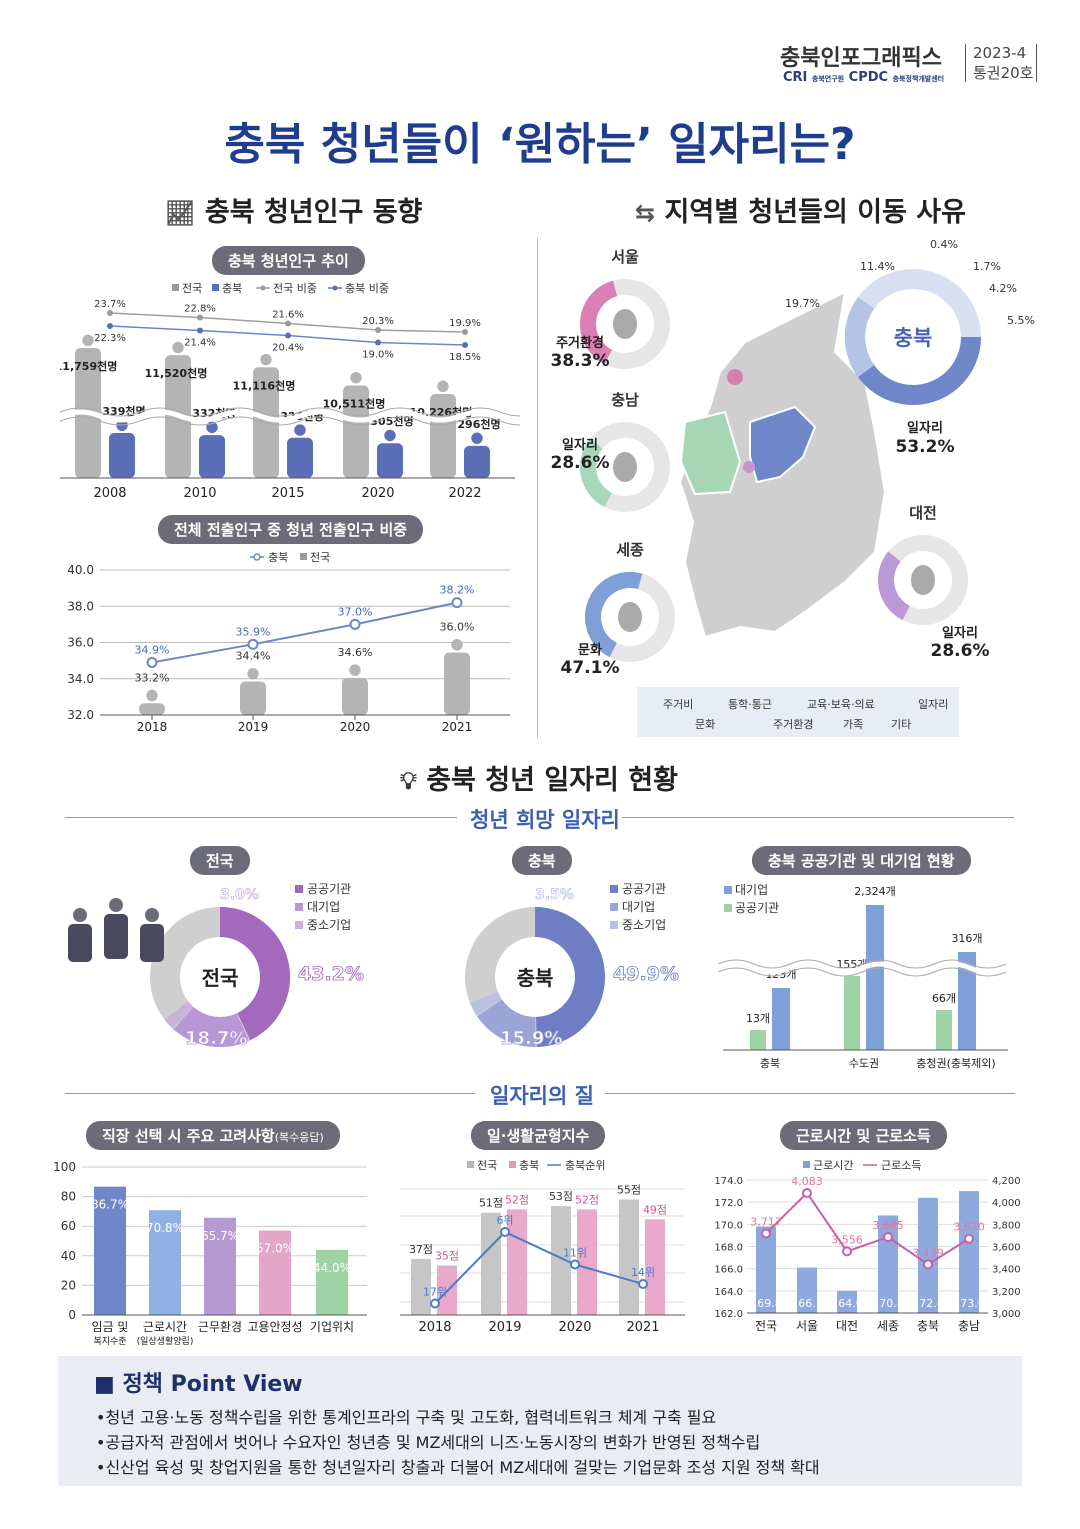 This screenshot has width=1080, height=1529. I want to click on main-title: 충북 청년들이 ‘원하는’ 일자리는?, so click(540, 144).